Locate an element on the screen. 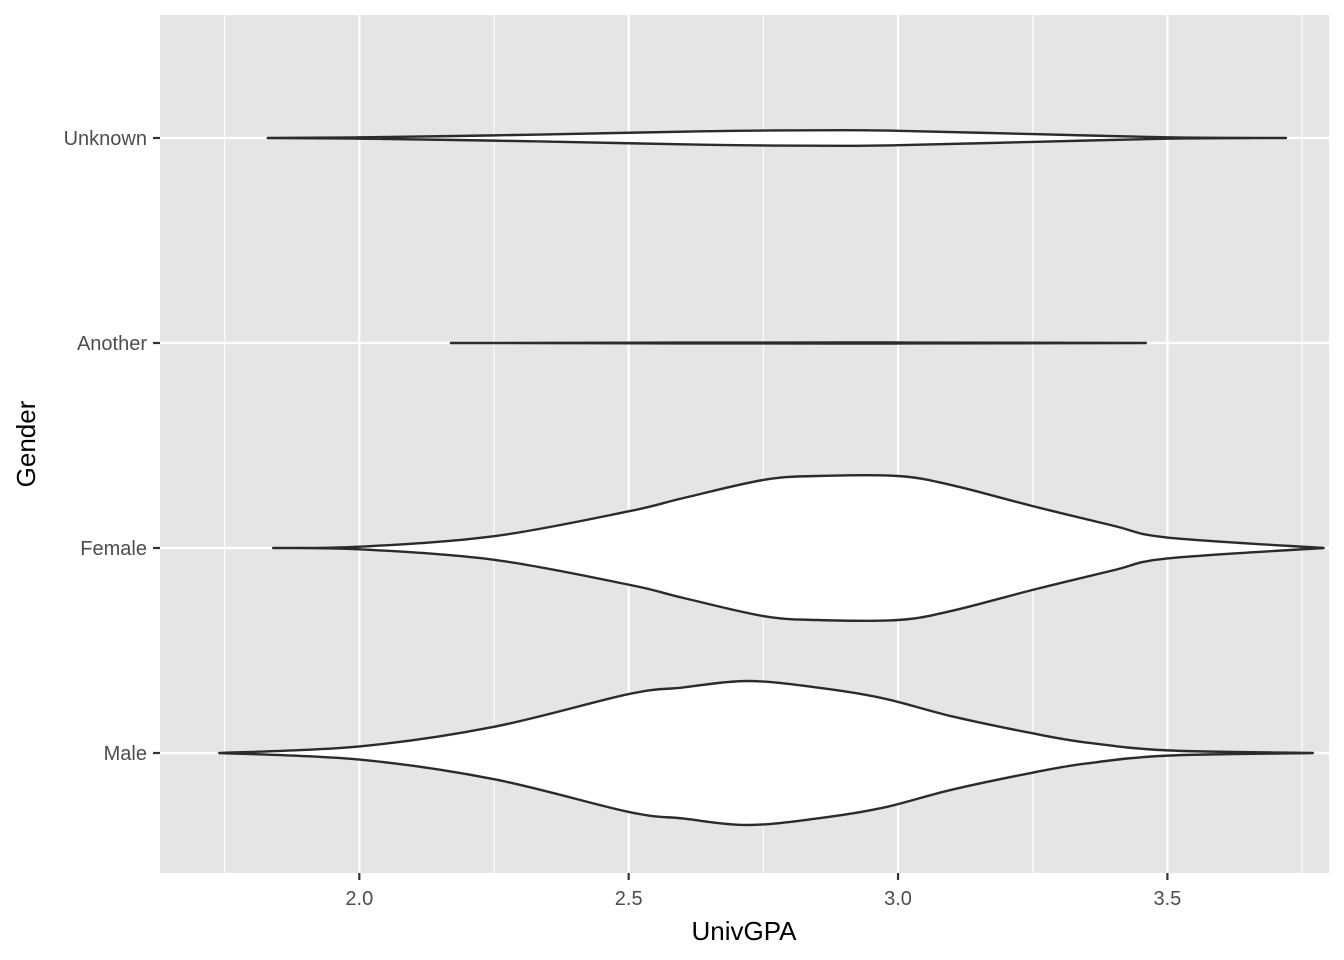 The image size is (1344, 960). x-tick-label: 3.0 is located at coordinates (898, 899).